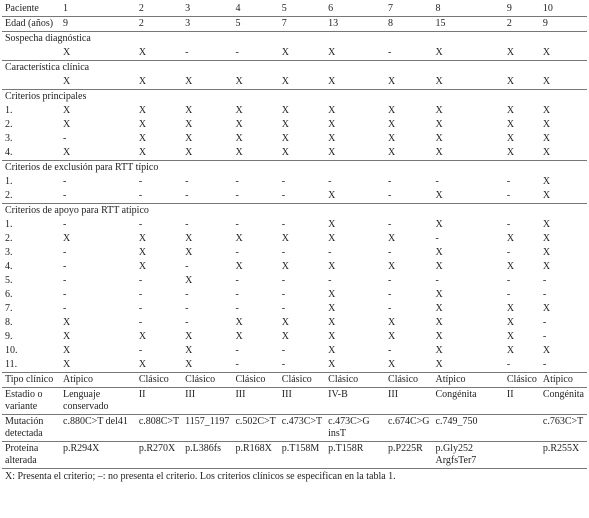  What do you see at coordinates (98, 401) in the screenshot?
I see `table-cell: Lenguaje conservado` at bounding box center [98, 401].